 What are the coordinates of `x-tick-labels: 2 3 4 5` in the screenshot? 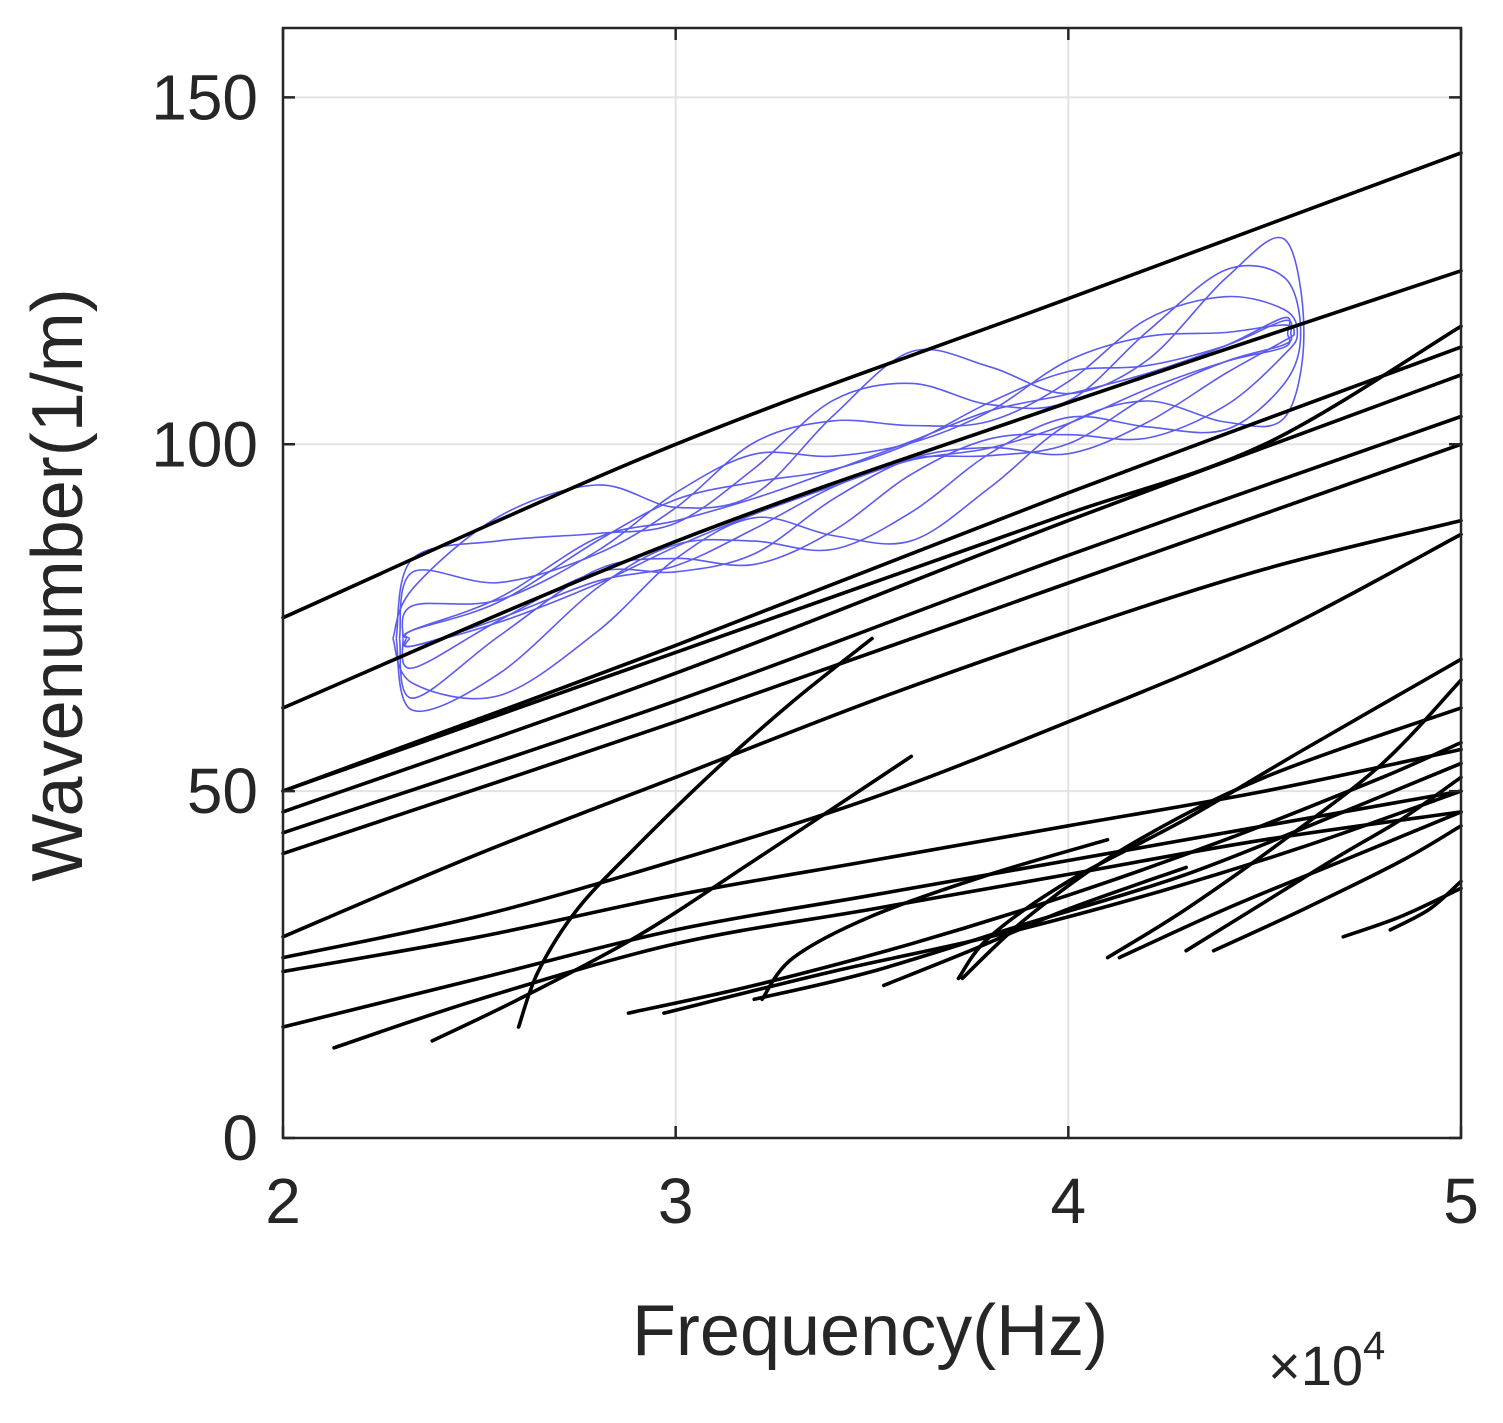 It's located at (872, 1201).